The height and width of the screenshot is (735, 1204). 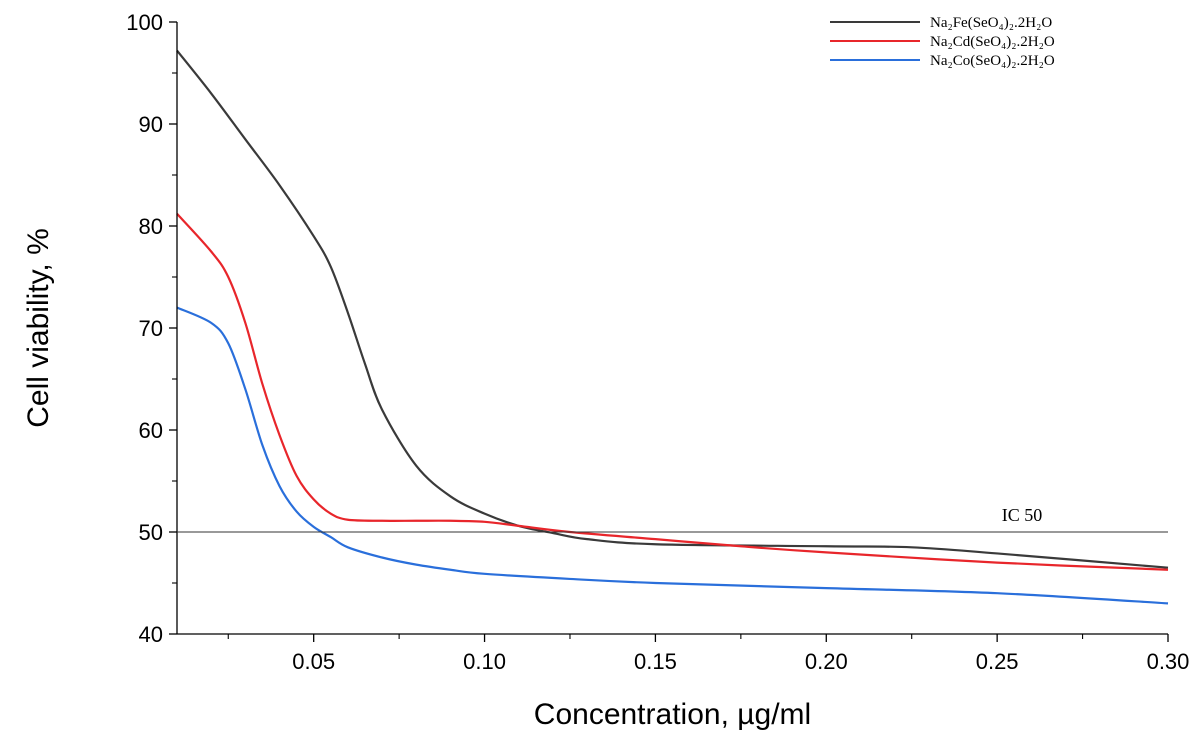 I want to click on x-axis-title: Concentration, µg/ml, so click(x=672, y=714).